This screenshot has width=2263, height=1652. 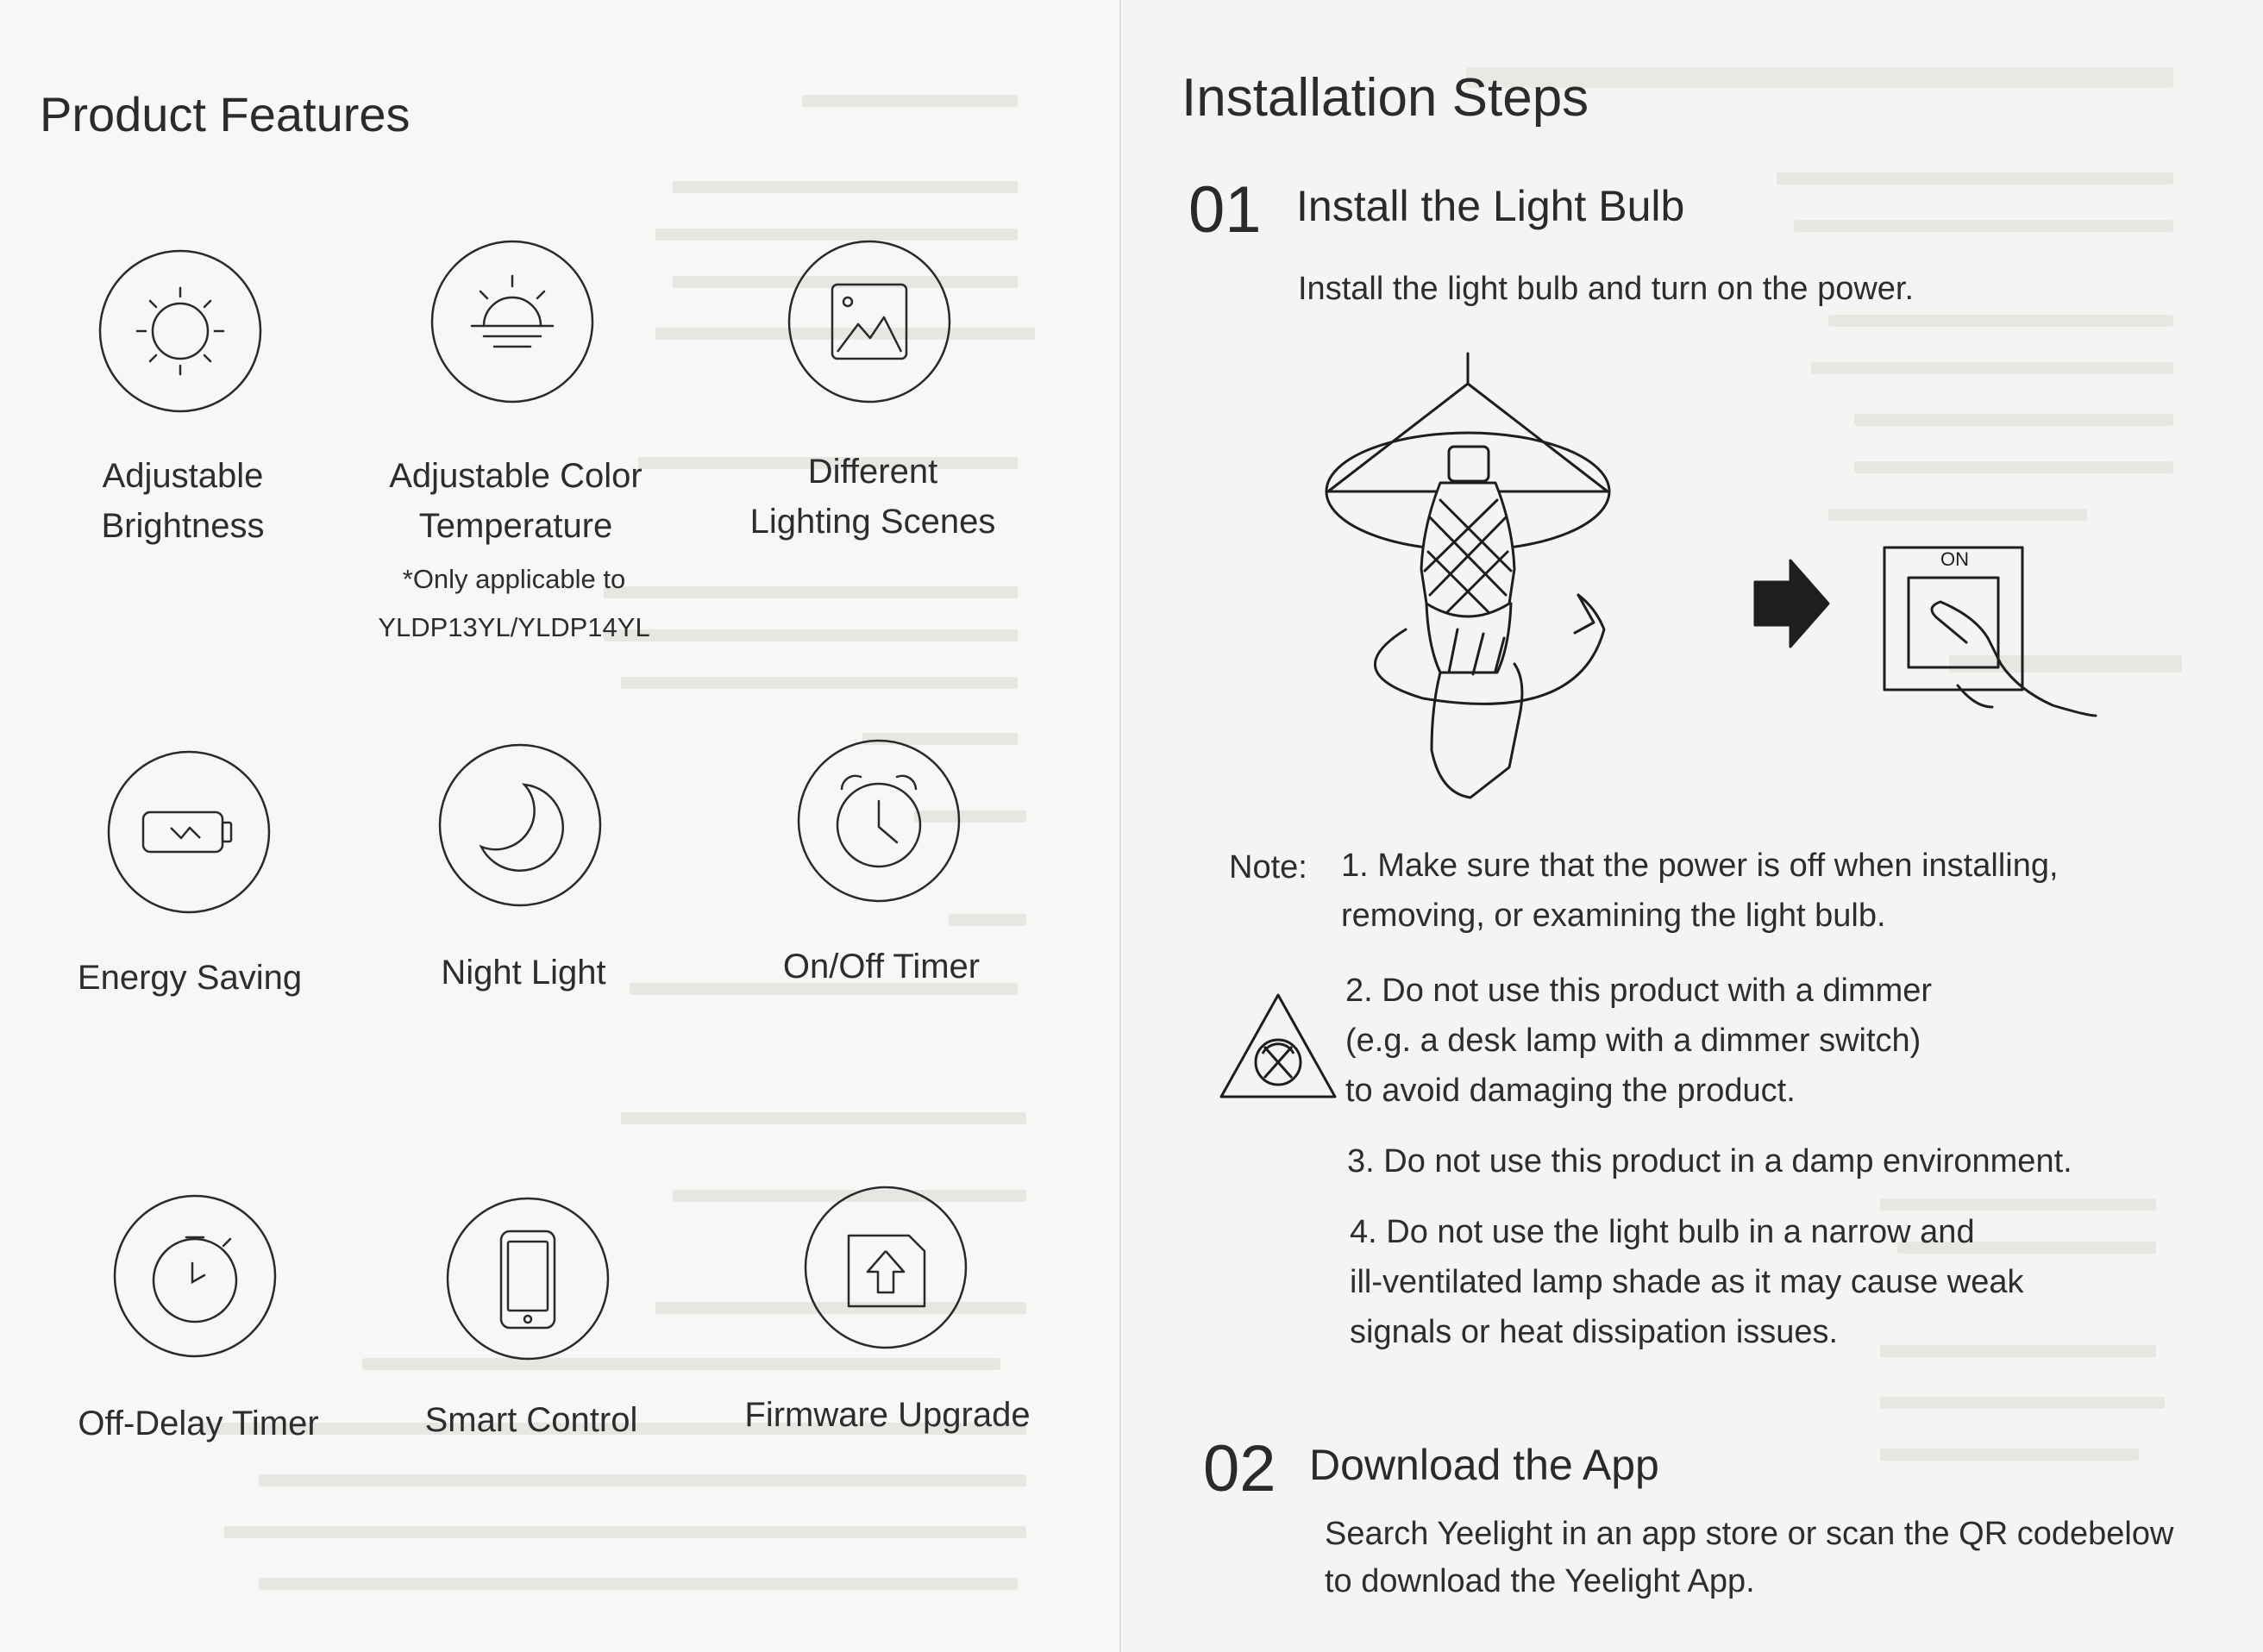 I want to click on feature-label-firmware-upgrade: Firmware Upgrade, so click(x=887, y=1415).